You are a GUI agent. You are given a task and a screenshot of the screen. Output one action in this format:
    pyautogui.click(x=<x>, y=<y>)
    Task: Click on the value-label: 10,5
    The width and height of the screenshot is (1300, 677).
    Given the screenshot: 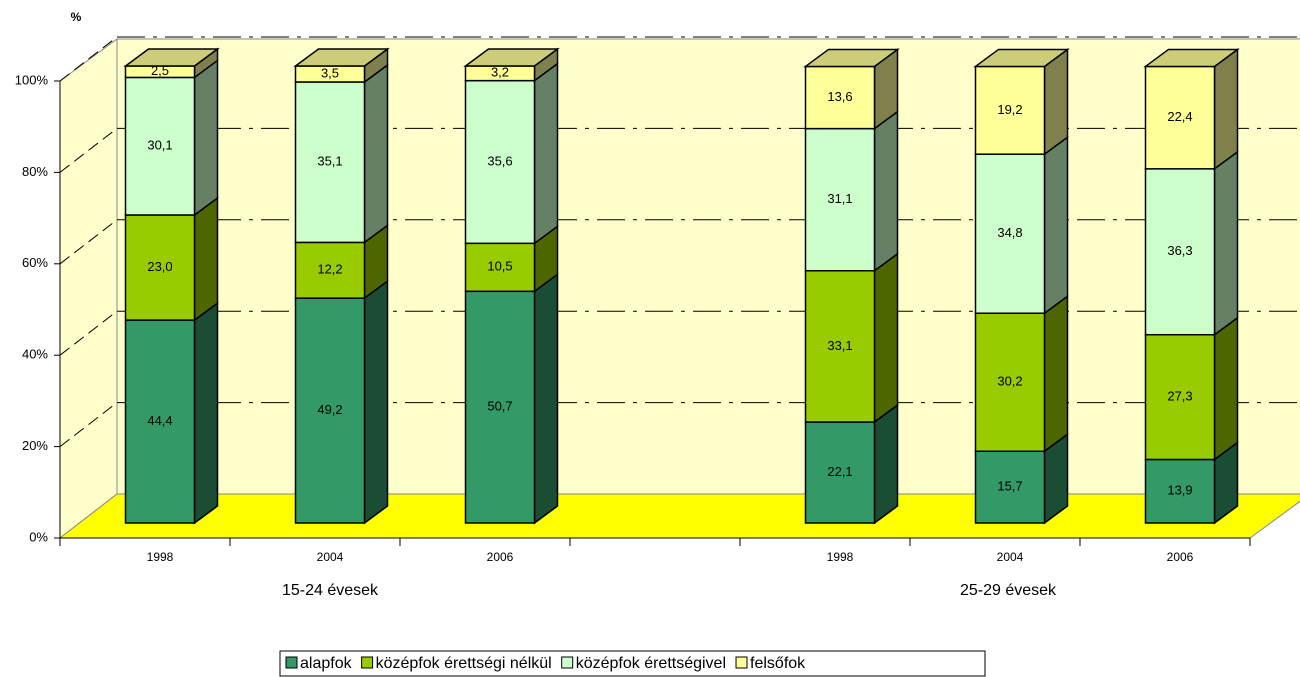 What is the action you would take?
    pyautogui.click(x=499, y=266)
    